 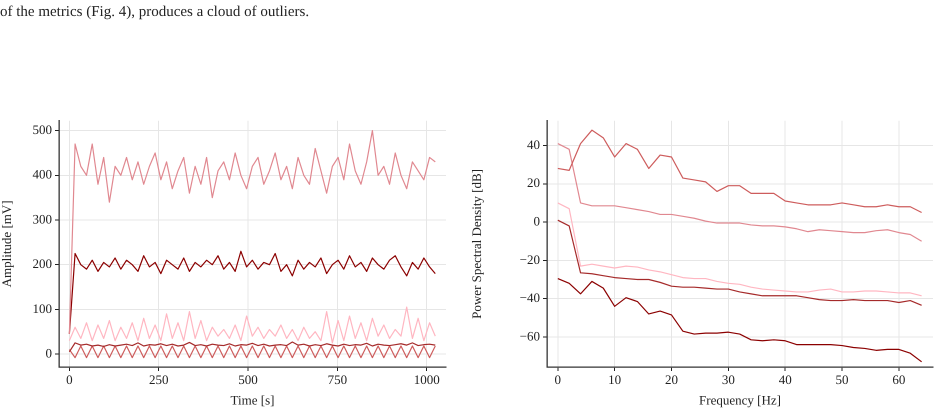 What do you see at coordinates (530, 336) in the screenshot?
I see `y-tick-label: −60` at bounding box center [530, 336].